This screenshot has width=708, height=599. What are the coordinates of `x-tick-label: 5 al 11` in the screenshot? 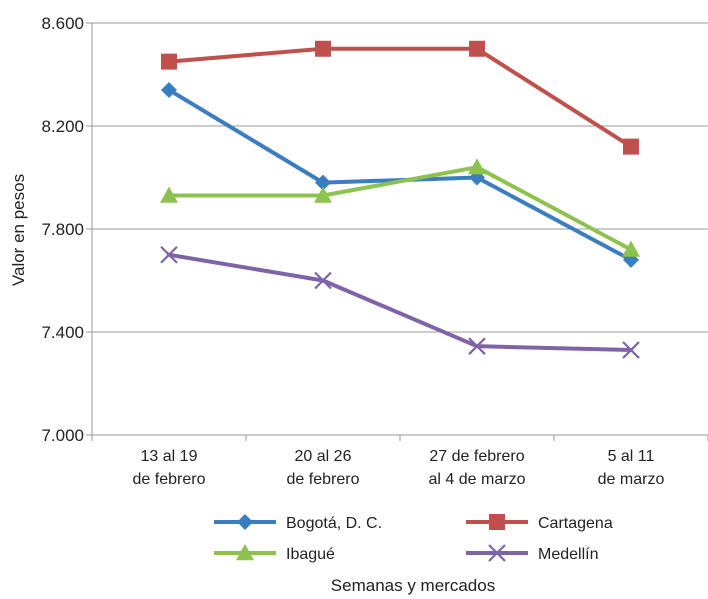 It's located at (631, 456).